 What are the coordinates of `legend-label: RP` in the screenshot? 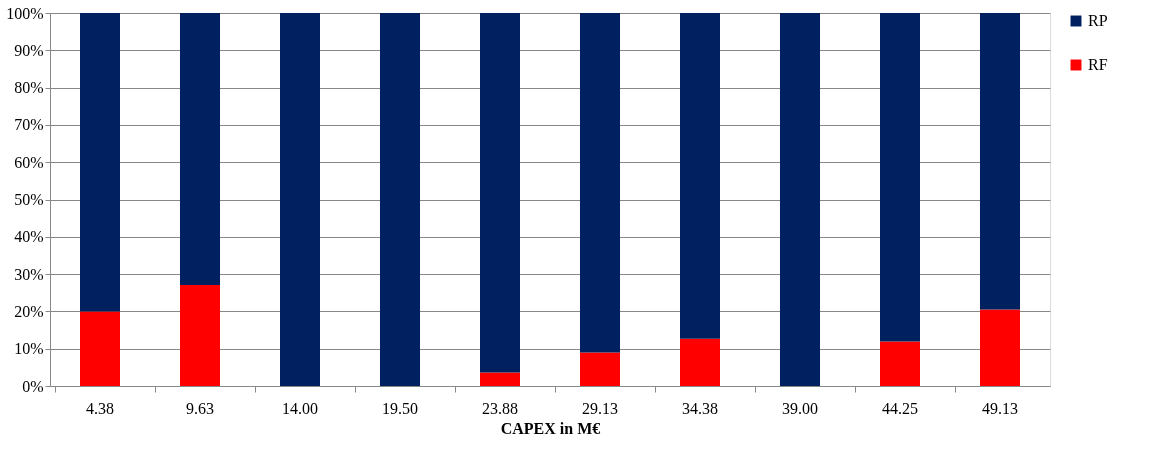 It's located at (1098, 20).